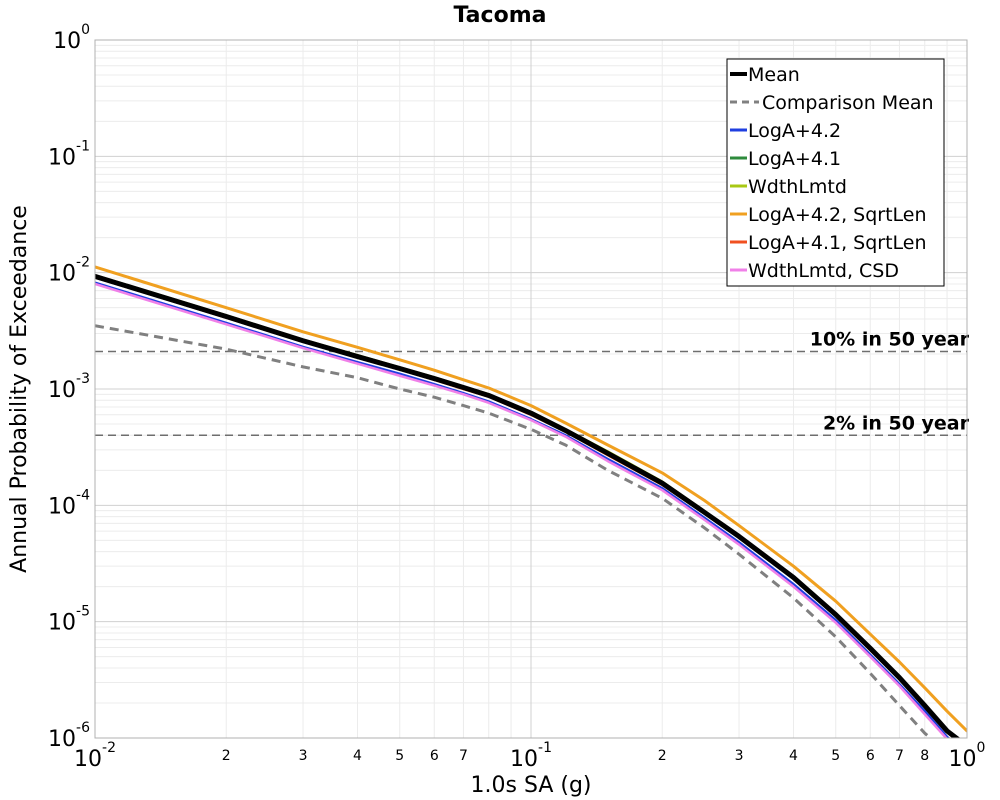 This screenshot has width=1000, height=800. I want to click on legend-label: WdthLmtd, so click(797, 187).